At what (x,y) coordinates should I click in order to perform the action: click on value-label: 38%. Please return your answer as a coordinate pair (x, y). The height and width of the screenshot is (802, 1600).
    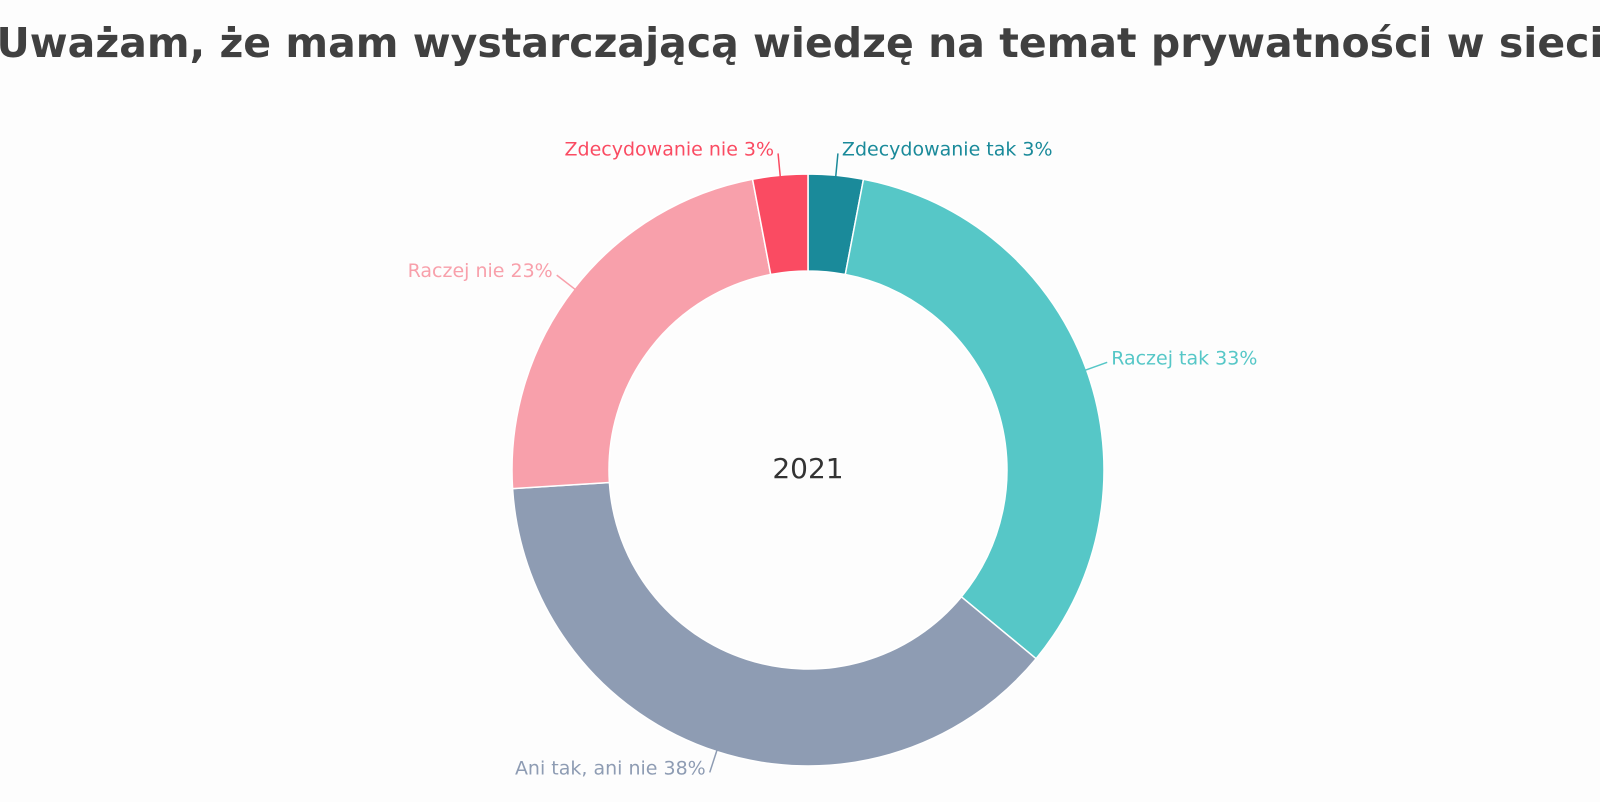
    Looking at the image, I should click on (684, 768).